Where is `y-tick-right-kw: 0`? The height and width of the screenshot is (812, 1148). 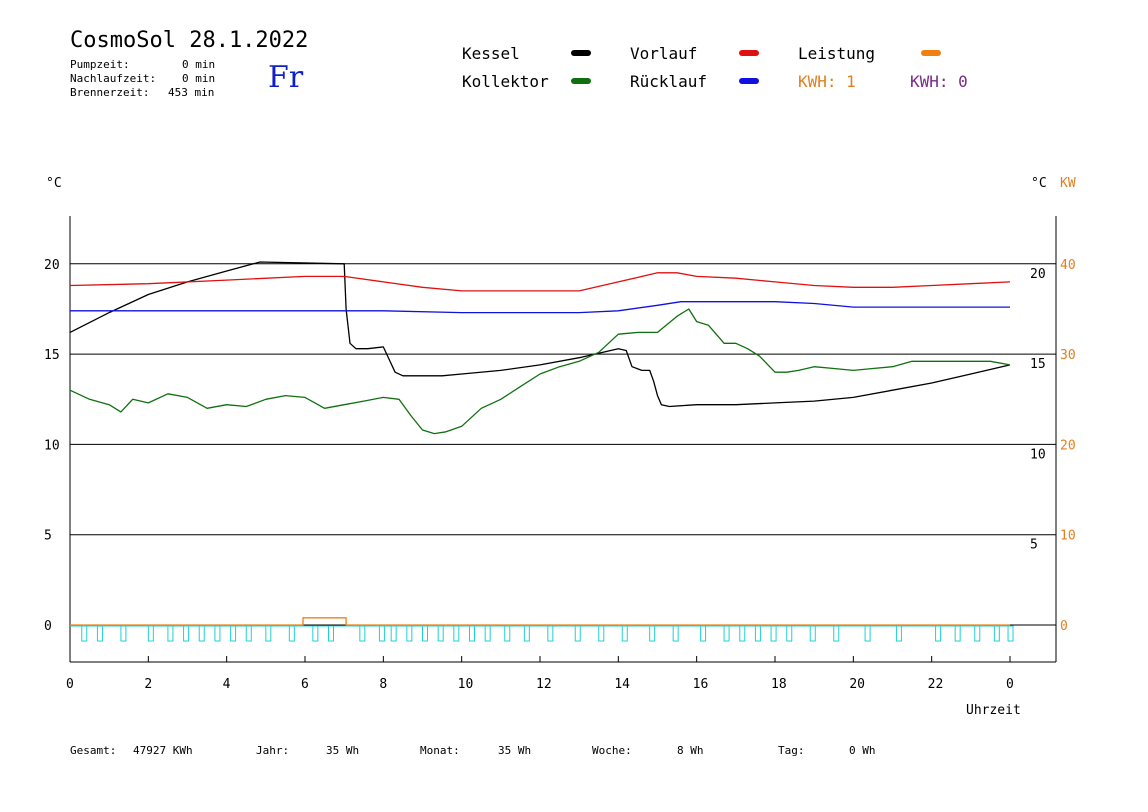
y-tick-right-kw: 0 is located at coordinates (1064, 626).